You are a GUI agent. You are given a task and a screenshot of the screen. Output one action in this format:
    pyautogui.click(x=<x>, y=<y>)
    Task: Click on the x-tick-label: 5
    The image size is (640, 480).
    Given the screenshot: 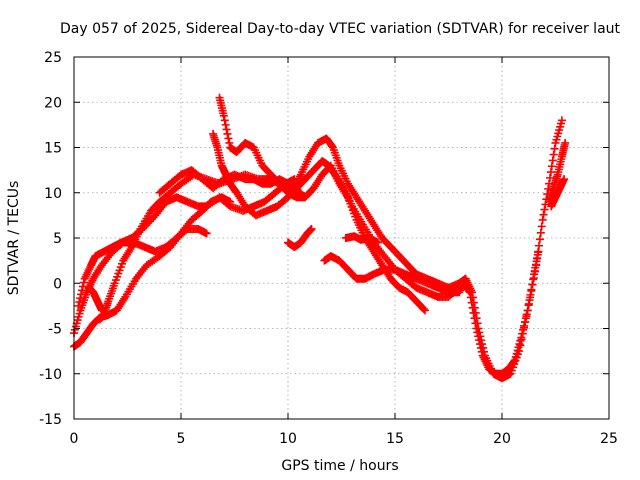 What is the action you would take?
    pyautogui.click(x=181, y=439)
    